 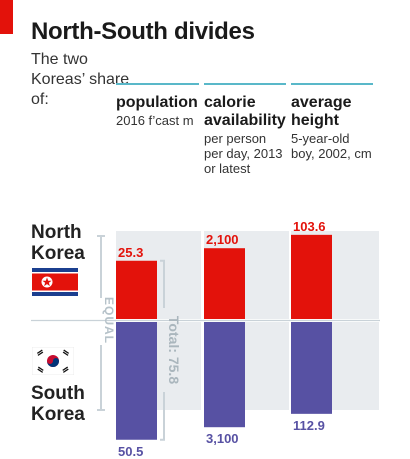 What do you see at coordinates (6, 17) in the screenshot?
I see `brand-red-tab` at bounding box center [6, 17].